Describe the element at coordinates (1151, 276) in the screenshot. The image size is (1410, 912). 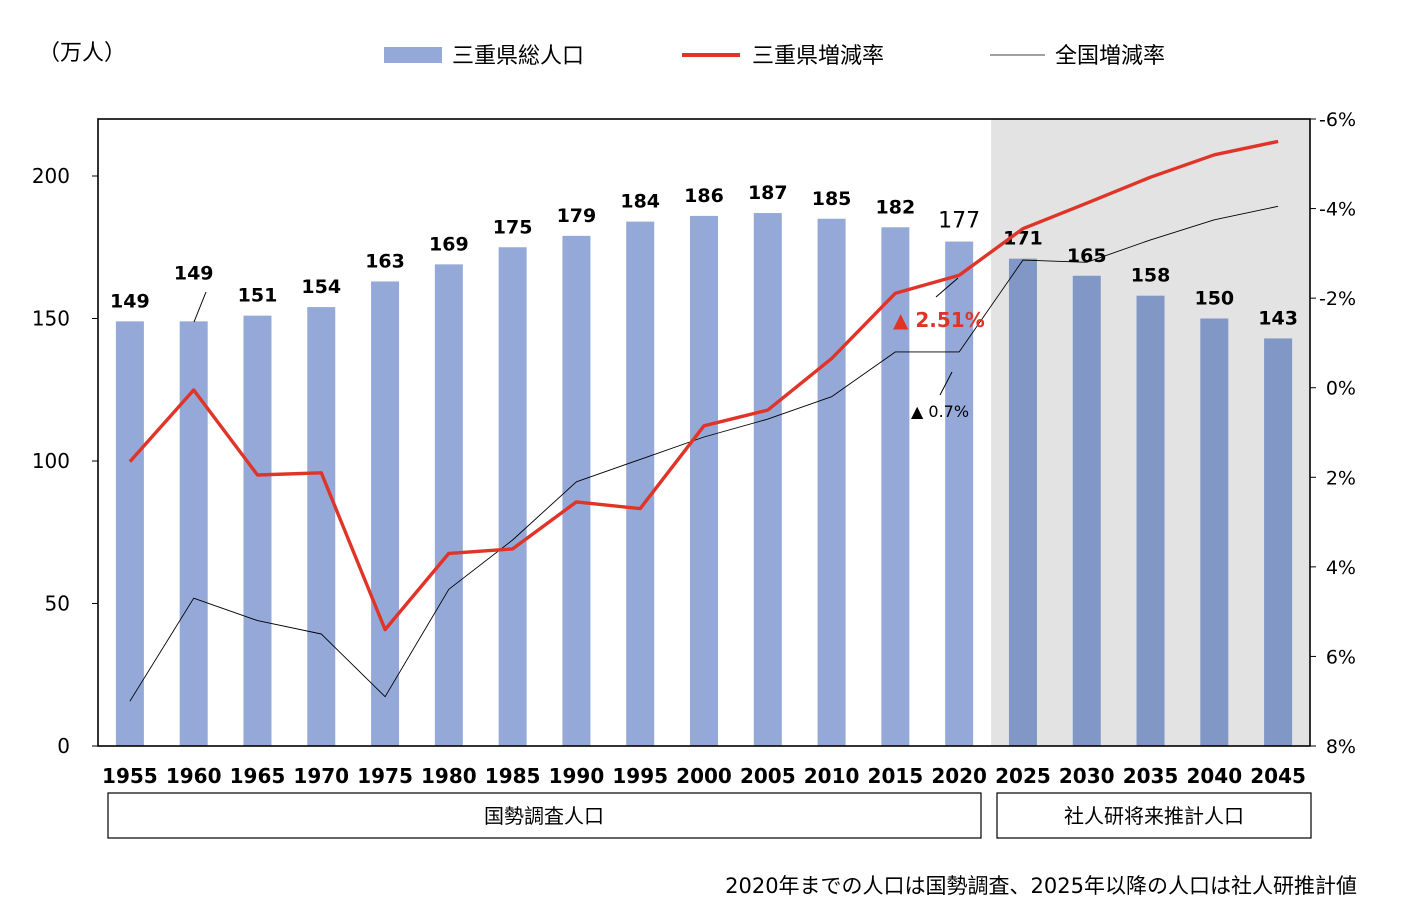
I see `bar-value-label-2035: 158` at that location.